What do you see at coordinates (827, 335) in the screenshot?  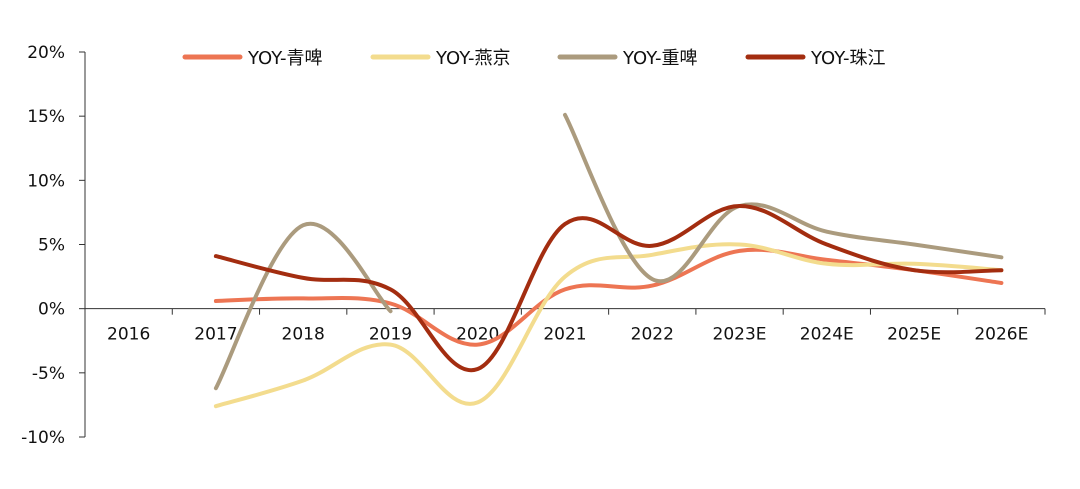 I see `x-tick-label: 2024E` at bounding box center [827, 335].